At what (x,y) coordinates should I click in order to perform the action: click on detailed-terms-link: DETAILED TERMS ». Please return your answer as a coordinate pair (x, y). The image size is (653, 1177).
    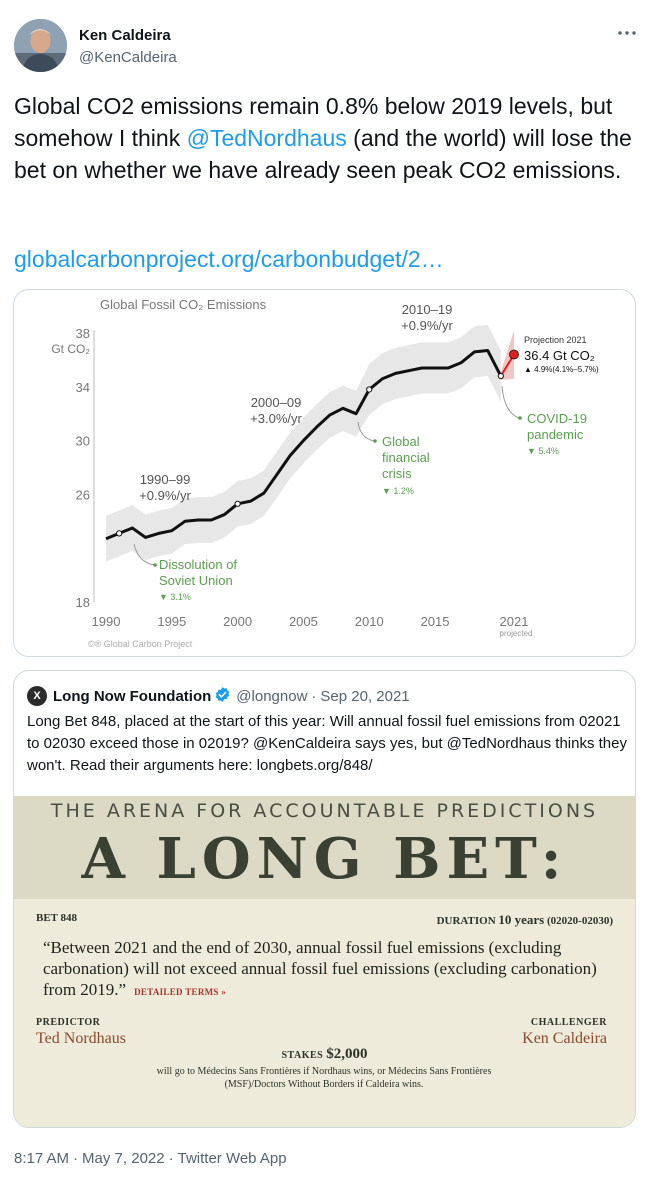
    Looking at the image, I should click on (180, 992).